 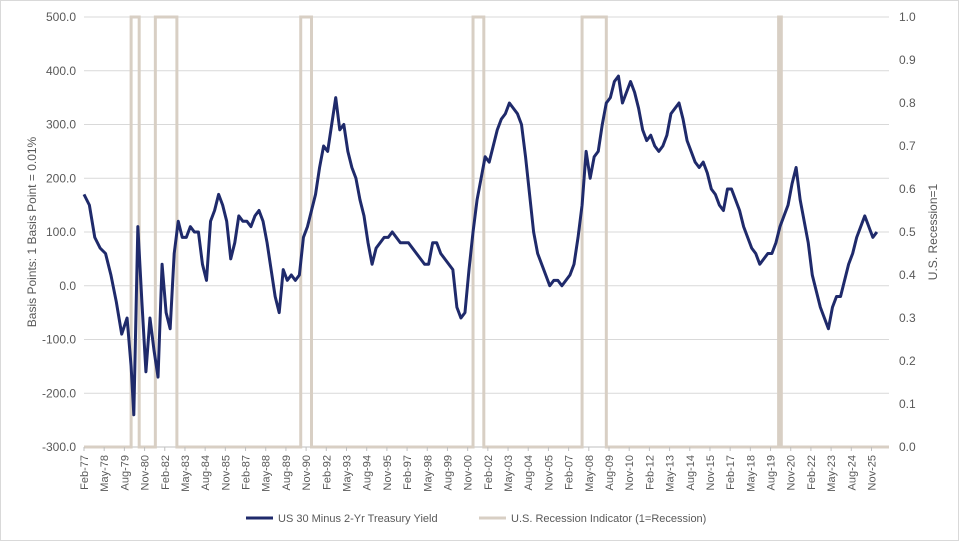 I want to click on right-tick-label: 0.0, so click(x=907, y=447).